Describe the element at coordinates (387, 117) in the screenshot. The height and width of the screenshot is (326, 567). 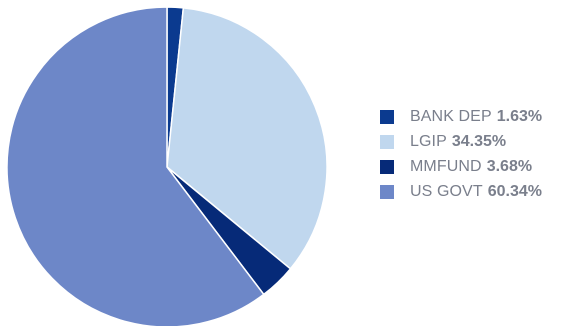
I see `legend-swatch-bank-dep` at that location.